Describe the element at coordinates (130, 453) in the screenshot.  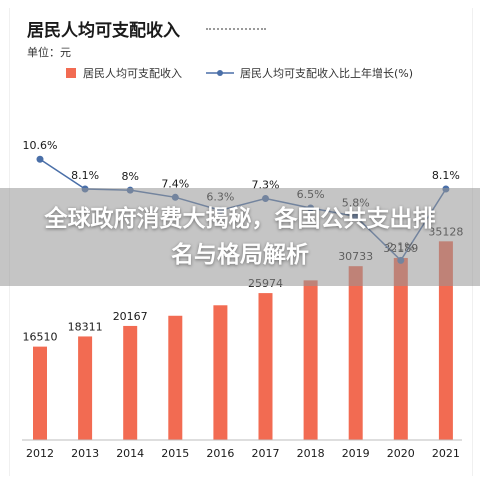
I see `x-tick-2014: 2014` at that location.